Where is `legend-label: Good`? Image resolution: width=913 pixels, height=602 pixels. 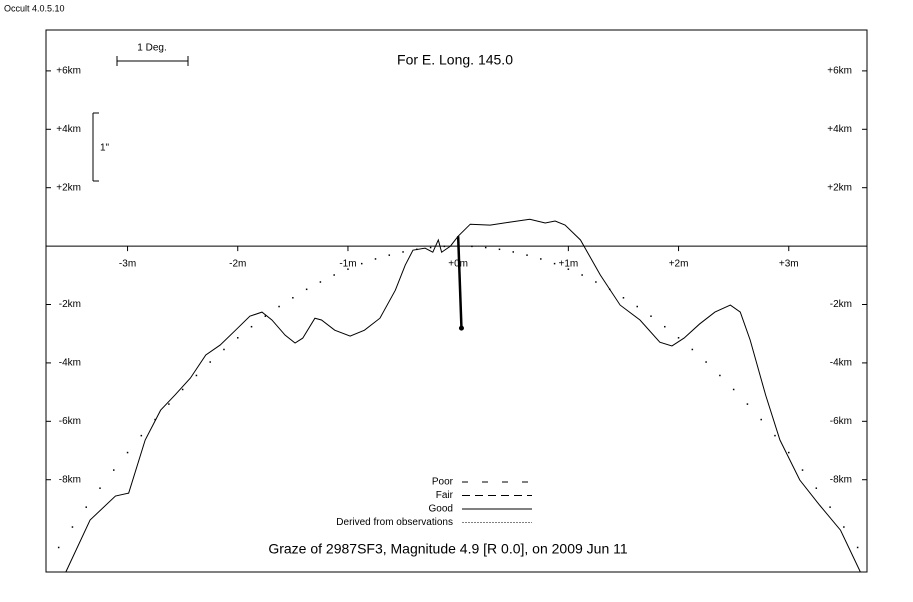
legend-label: Good is located at coordinates (441, 509).